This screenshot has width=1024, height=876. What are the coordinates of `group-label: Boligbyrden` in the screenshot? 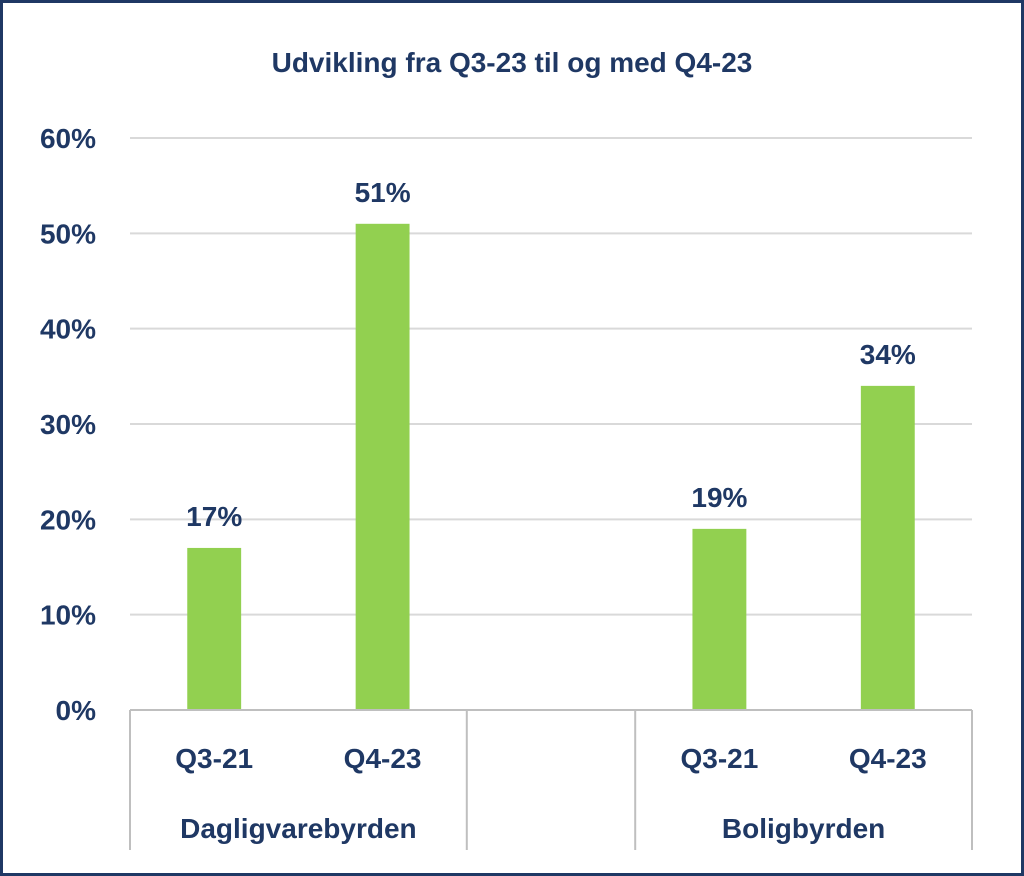 It's located at (803, 828).